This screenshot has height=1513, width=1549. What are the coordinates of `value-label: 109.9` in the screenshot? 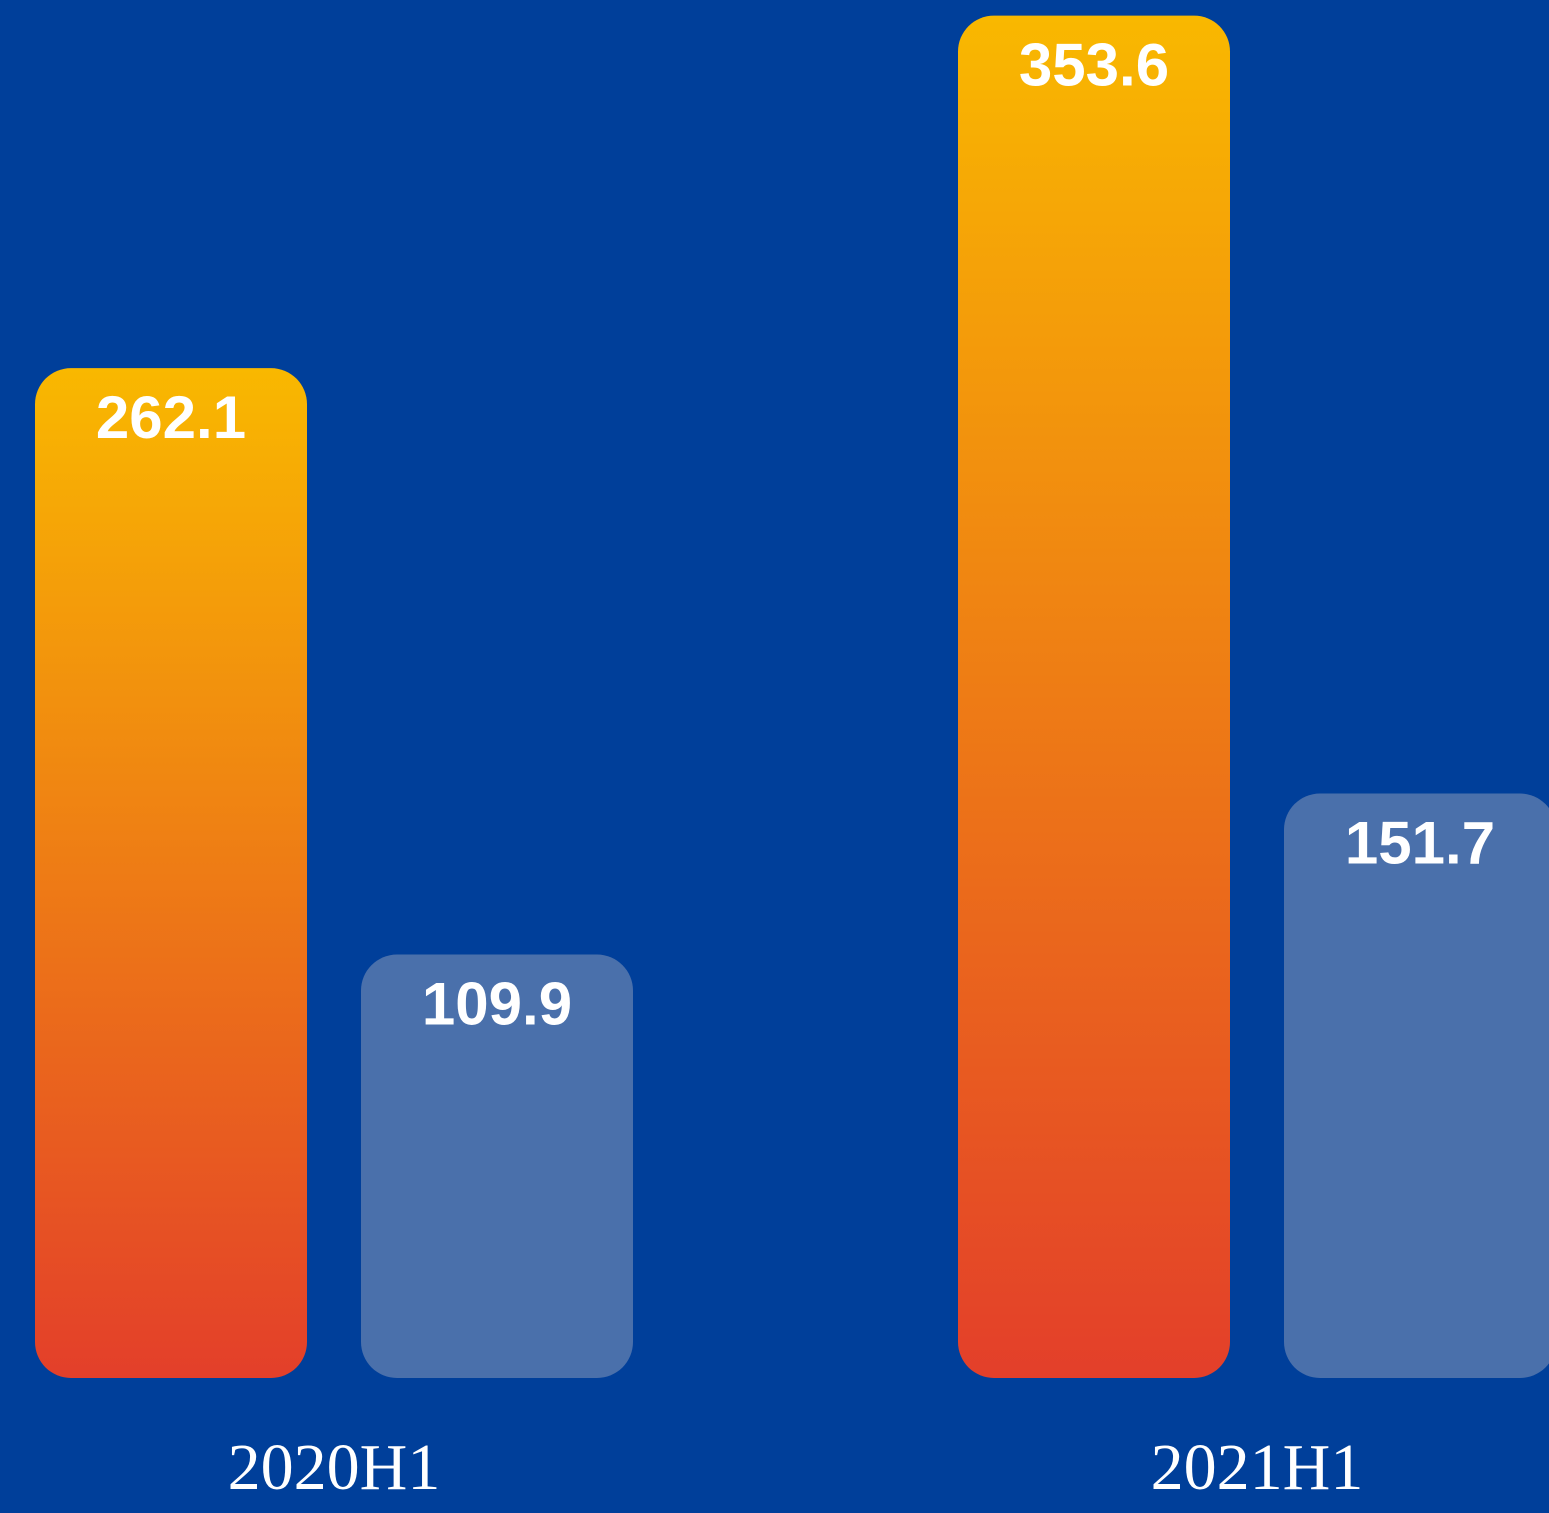 It's located at (497, 1003).